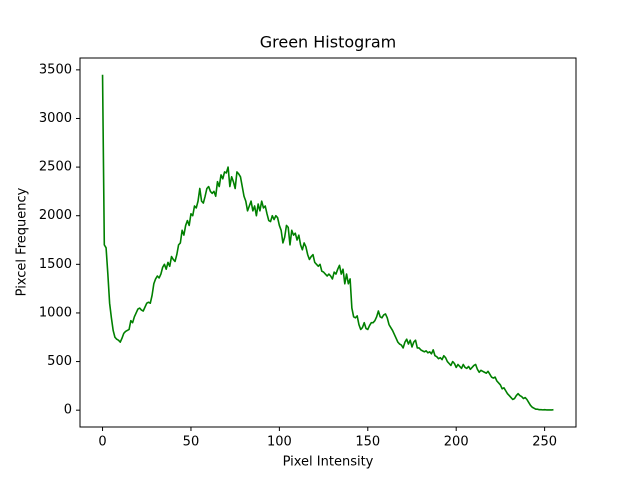 Image resolution: width=640 pixels, height=480 pixels. I want to click on y-tick-label: 500, so click(59, 361).